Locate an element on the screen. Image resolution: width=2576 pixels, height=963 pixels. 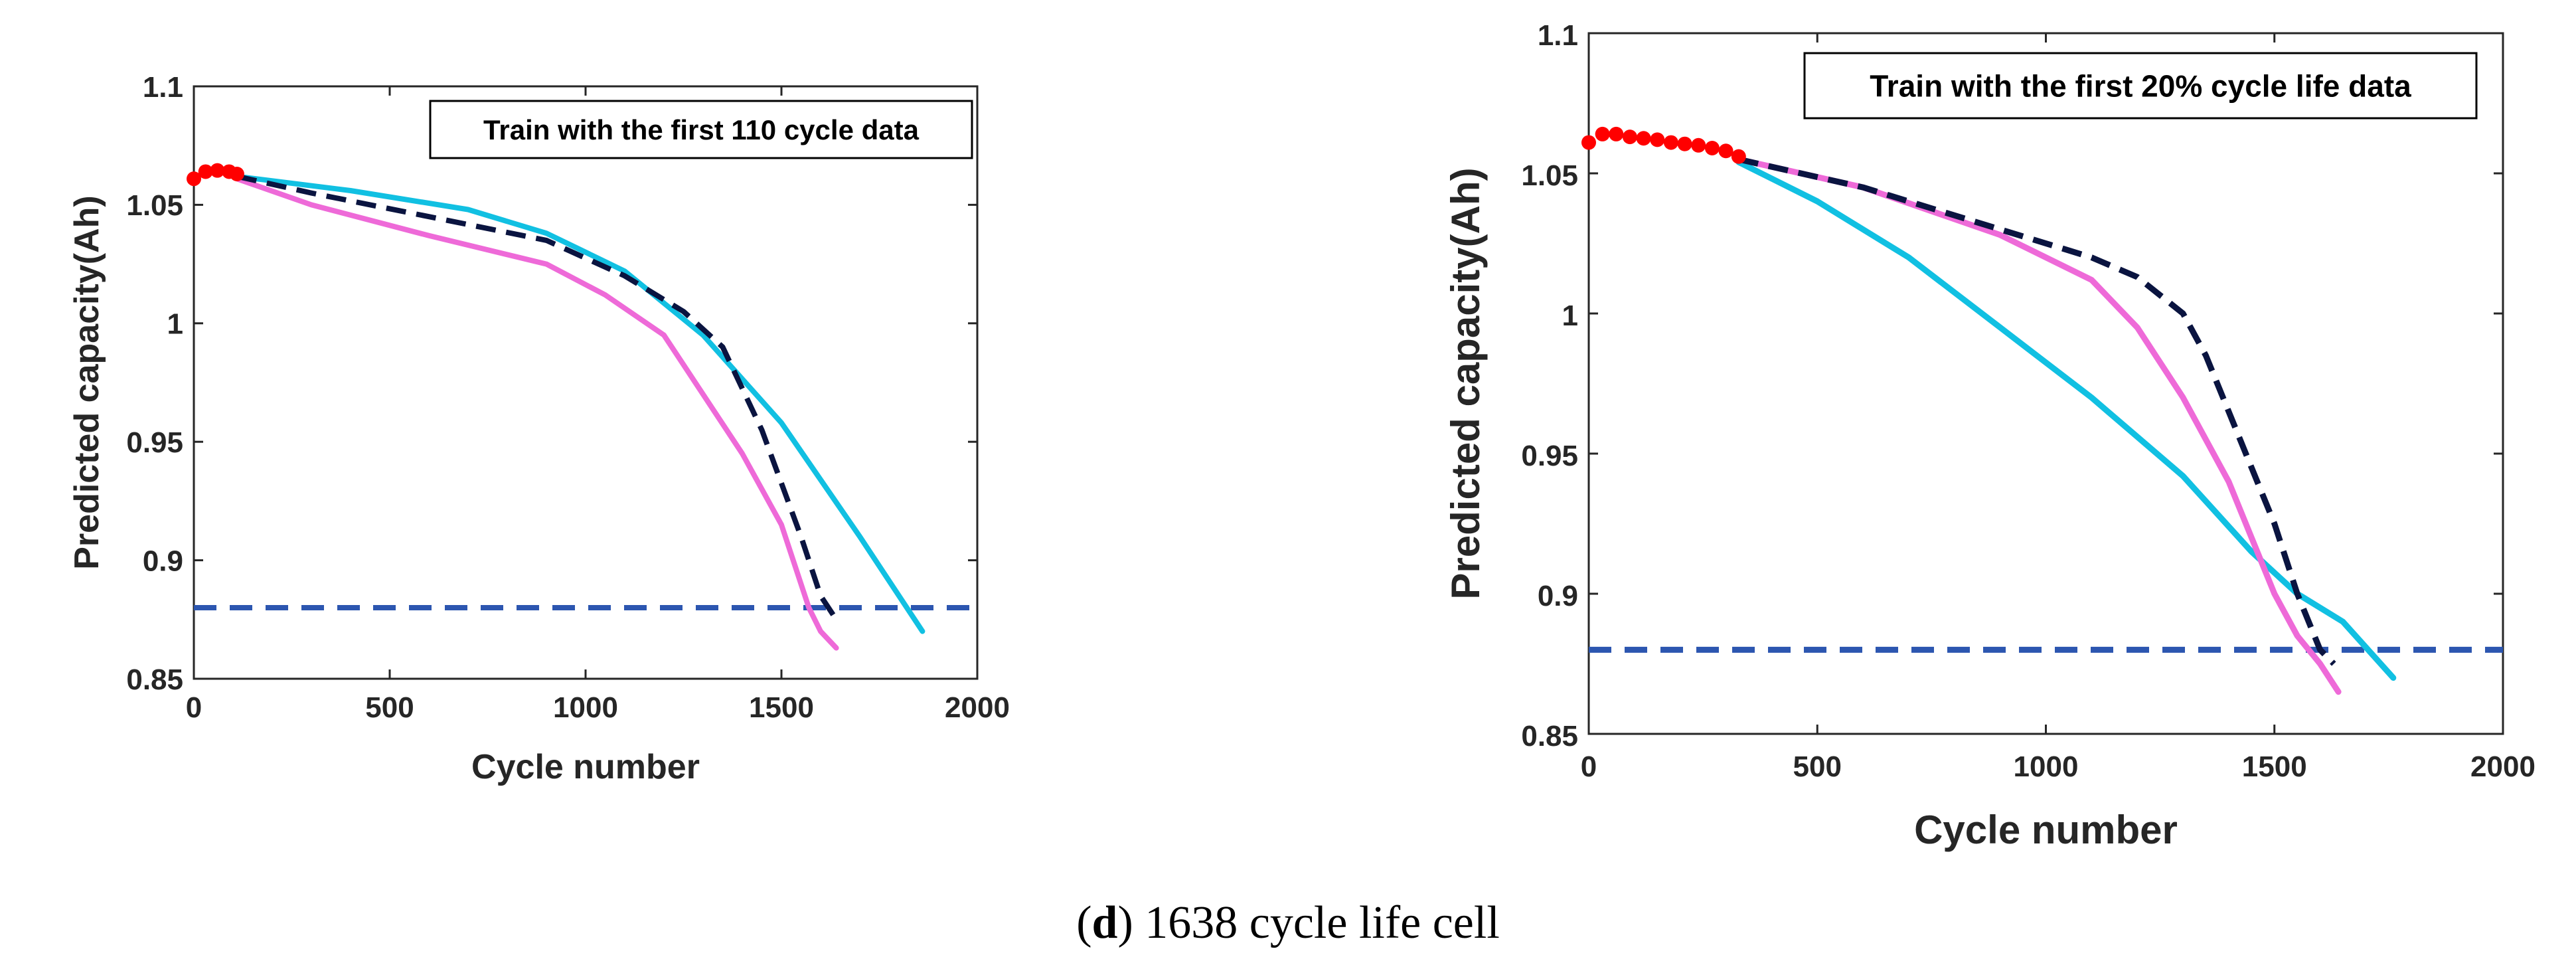
figure-caption: (d) 1638 cycle life cell is located at coordinates (1288, 922).